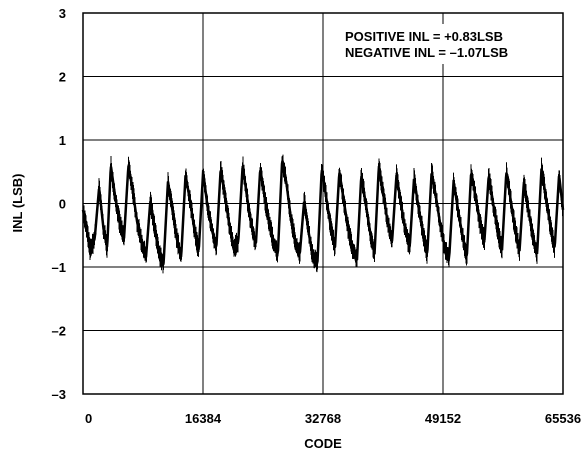 The image size is (587, 456). Describe the element at coordinates (59, 267) in the screenshot. I see `y-tick-label: –1` at that location.